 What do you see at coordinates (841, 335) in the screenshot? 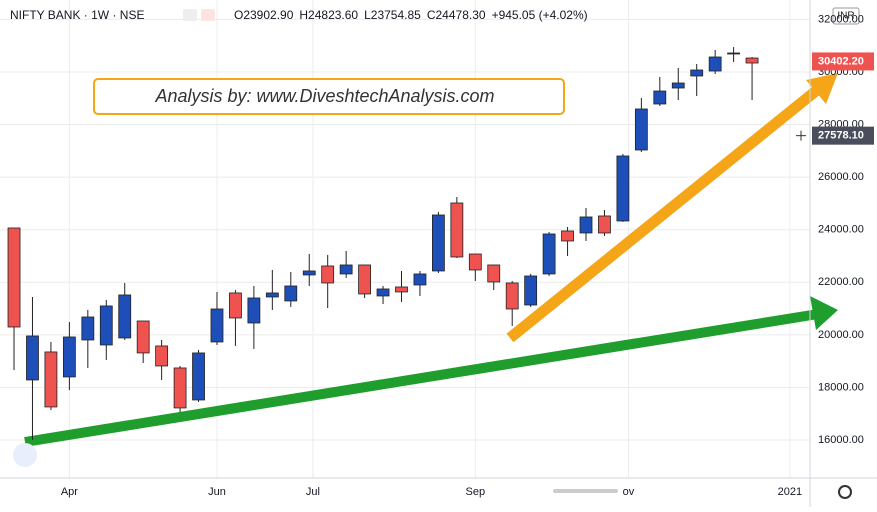
I see `y-tick-label: 20000.00` at bounding box center [841, 335].